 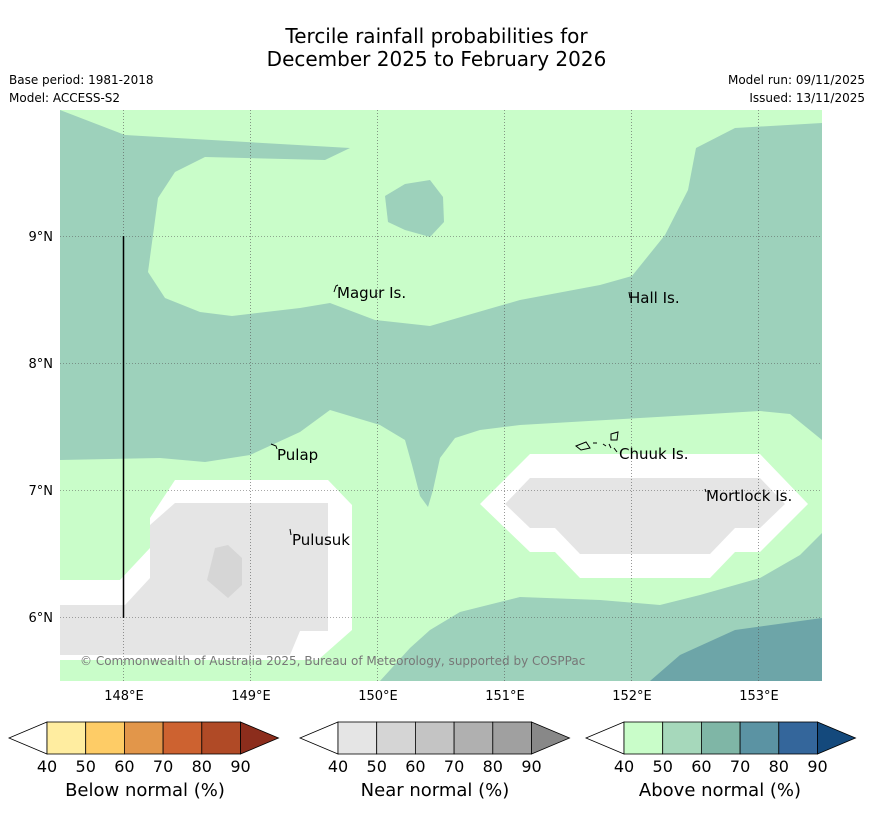 What do you see at coordinates (414, 208) in the screenshot?
I see `region-above-50-islet` at bounding box center [414, 208].